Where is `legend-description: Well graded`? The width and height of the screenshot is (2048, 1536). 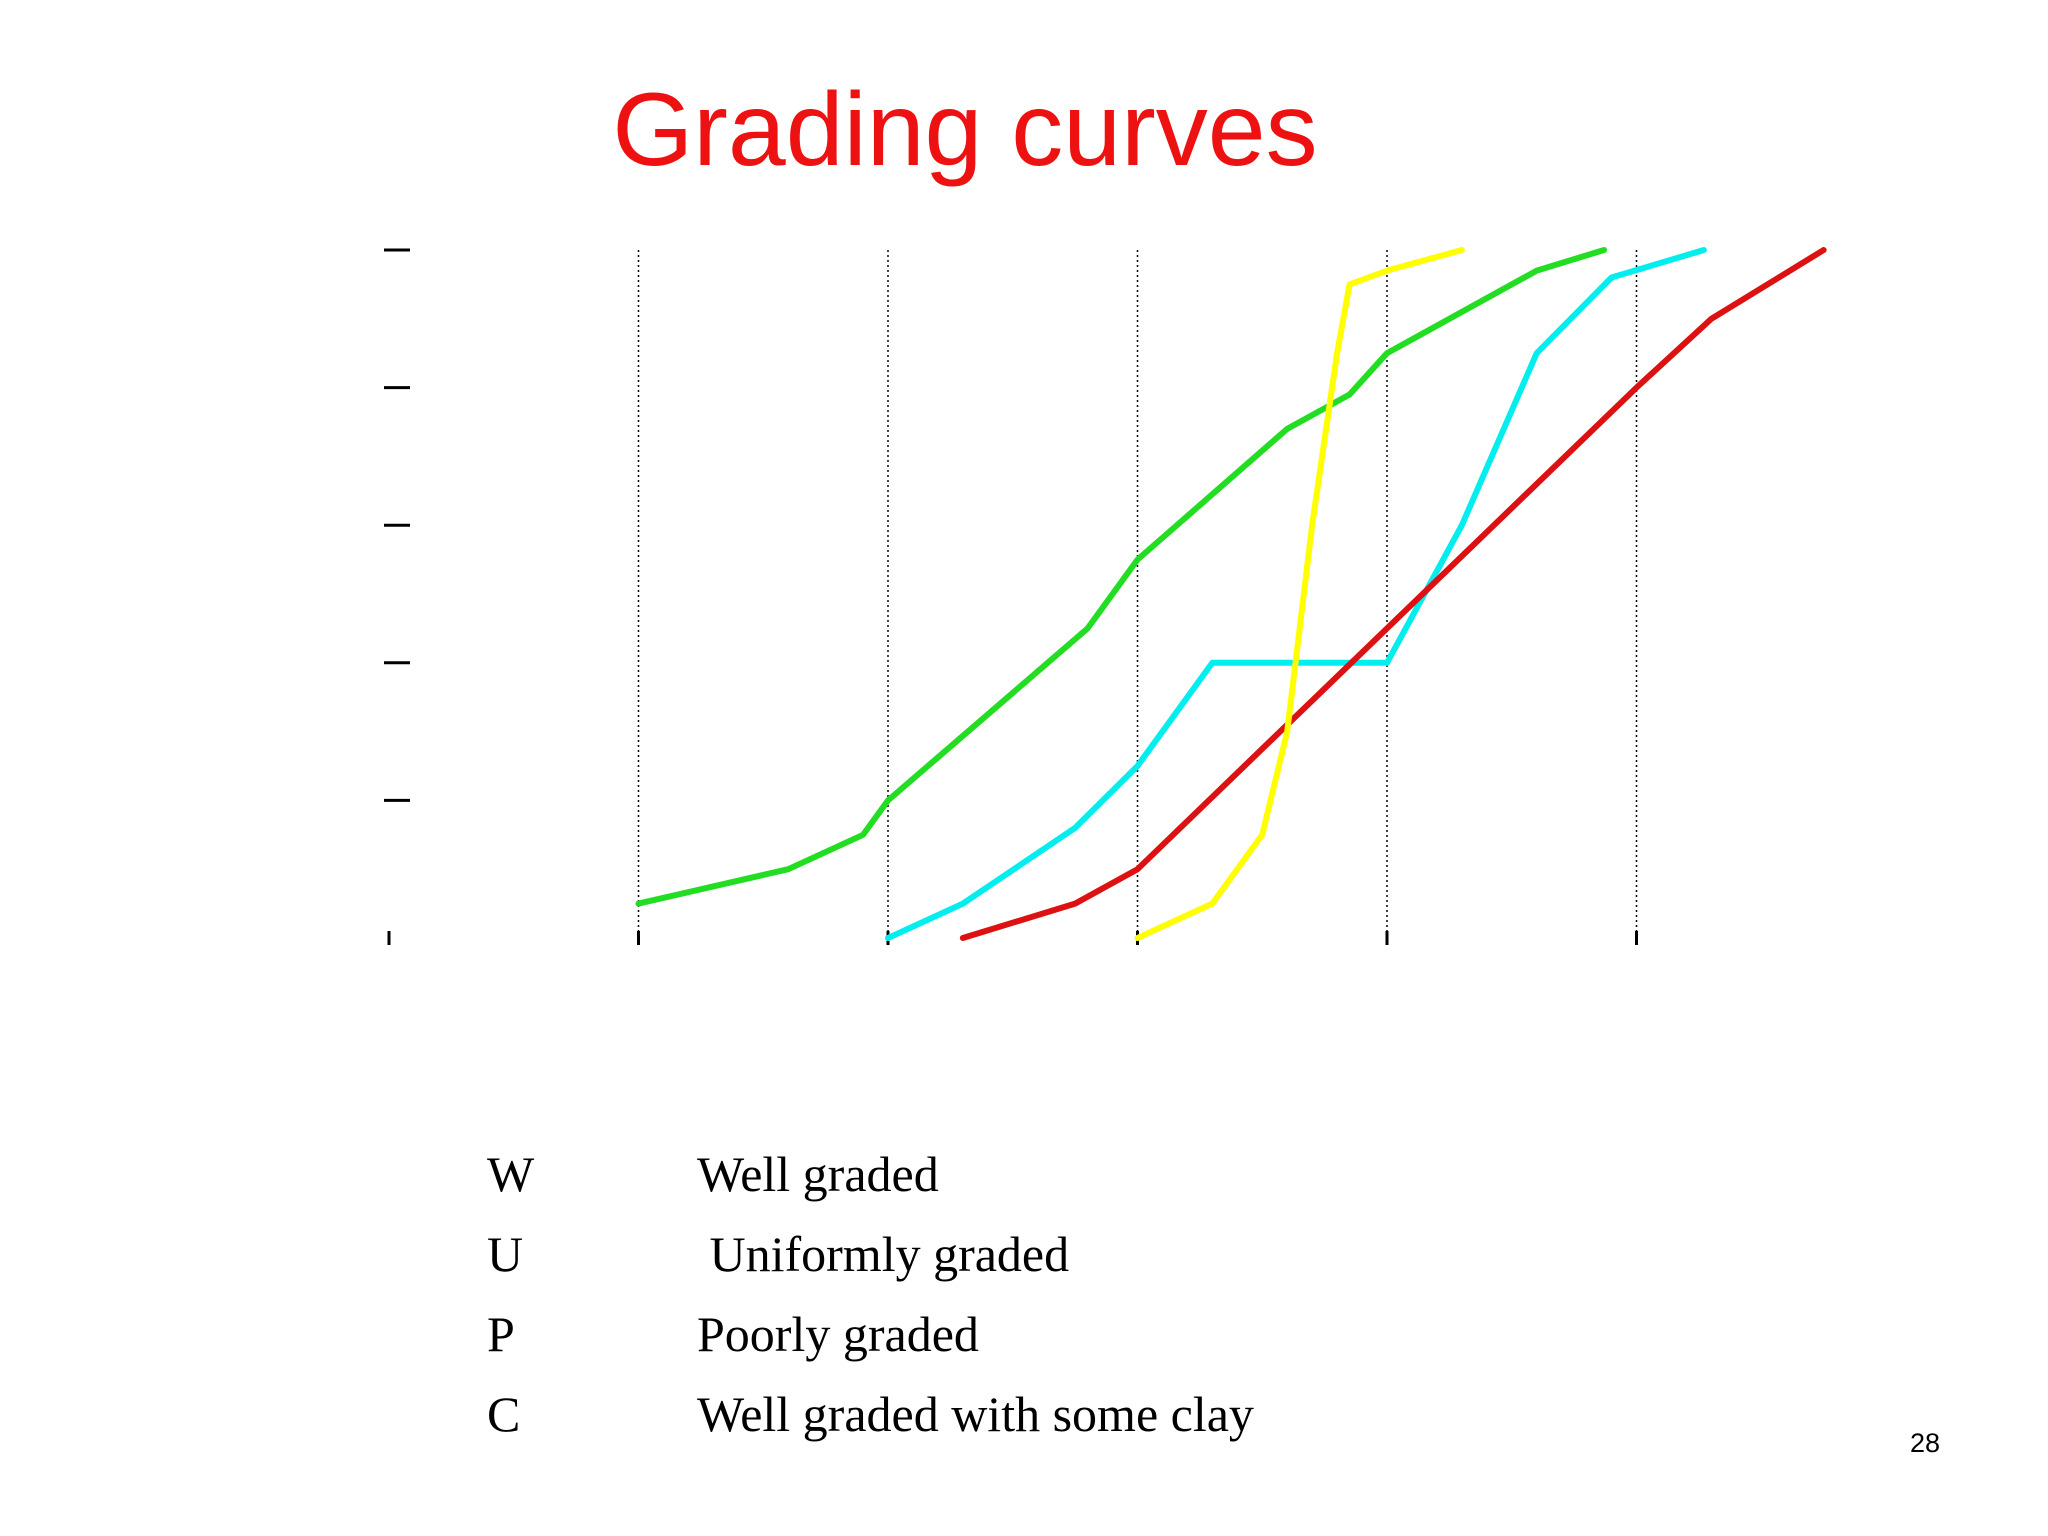
legend-description: Well graded is located at coordinates (818, 1174).